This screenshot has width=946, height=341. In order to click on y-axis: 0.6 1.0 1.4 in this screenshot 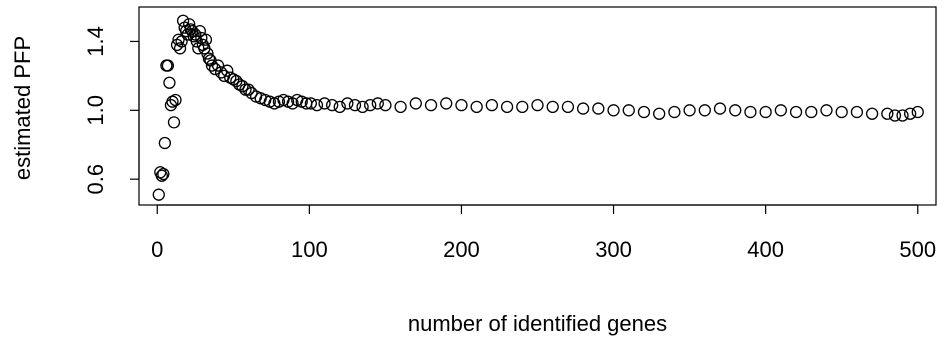, I will do `click(111, 110)`.